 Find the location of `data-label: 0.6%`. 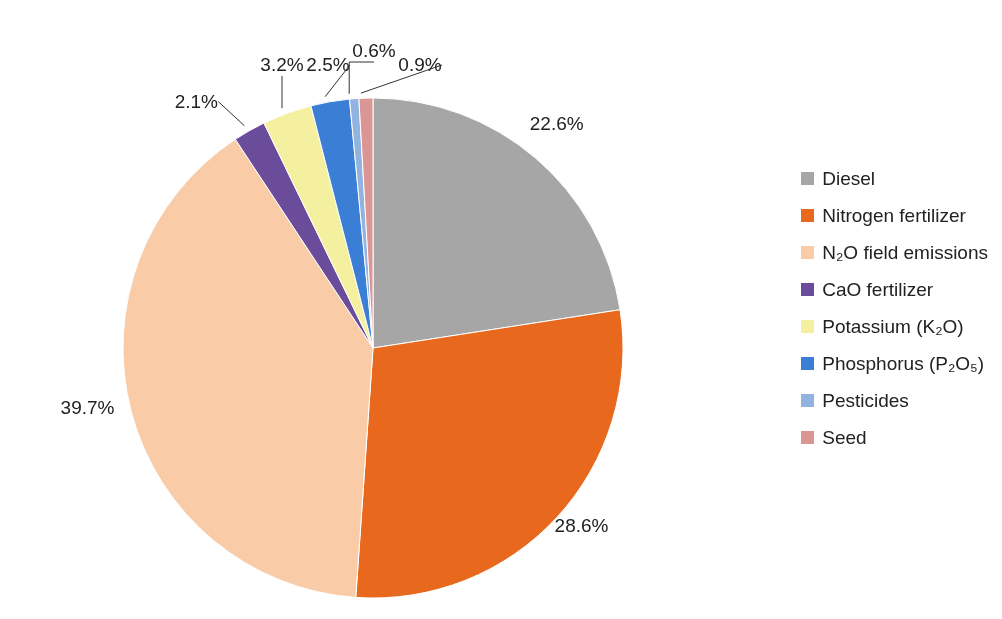

data-label: 0.6% is located at coordinates (374, 50).